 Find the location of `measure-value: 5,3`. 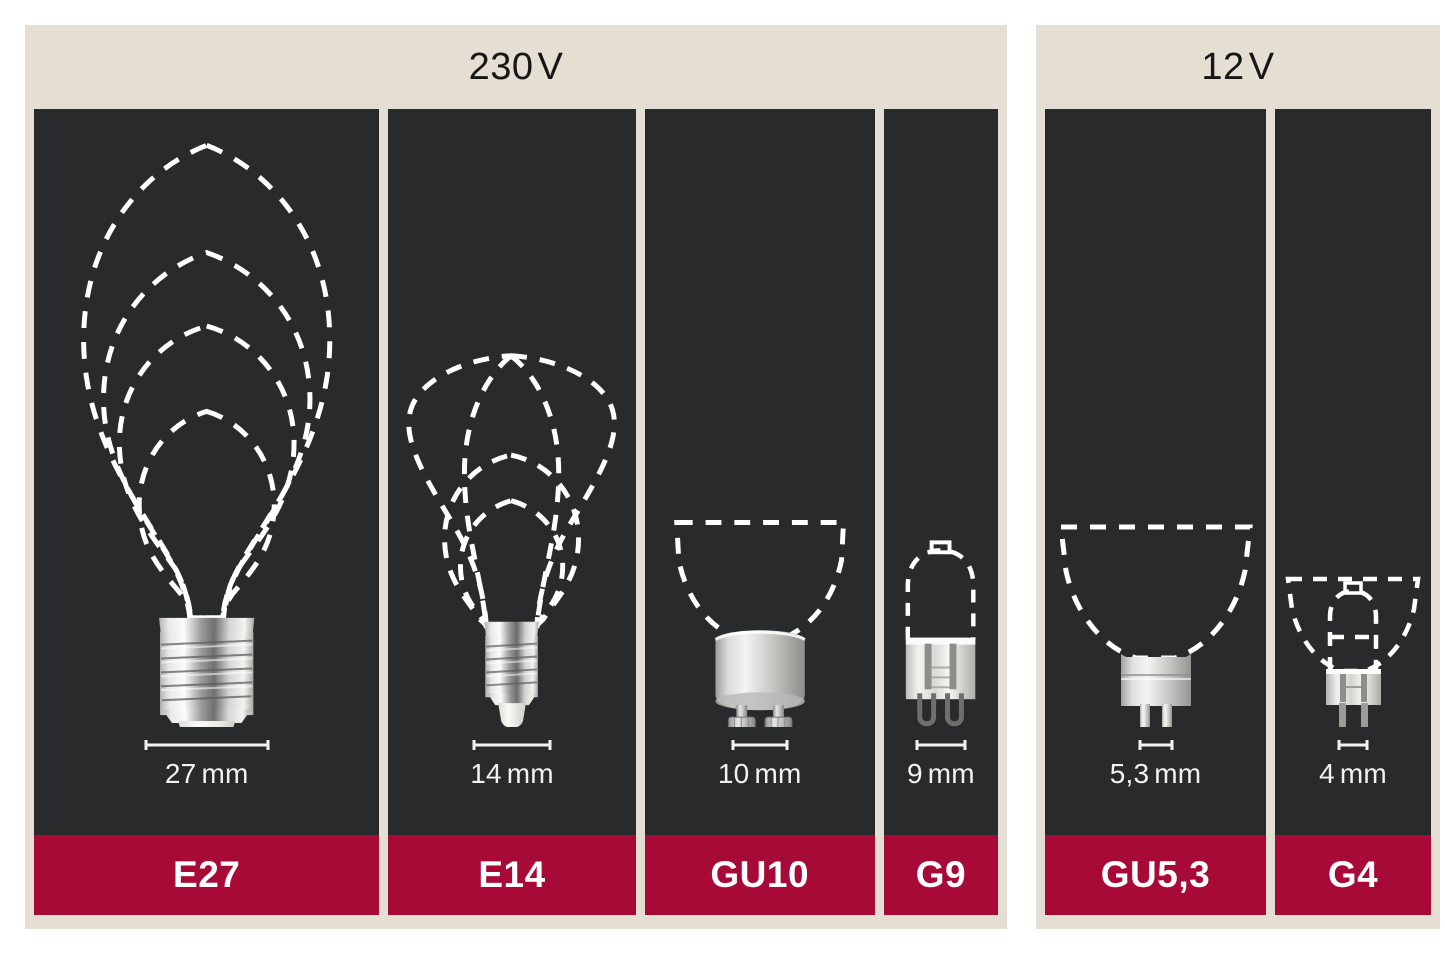

measure-value: 5,3 is located at coordinates (1129, 773).